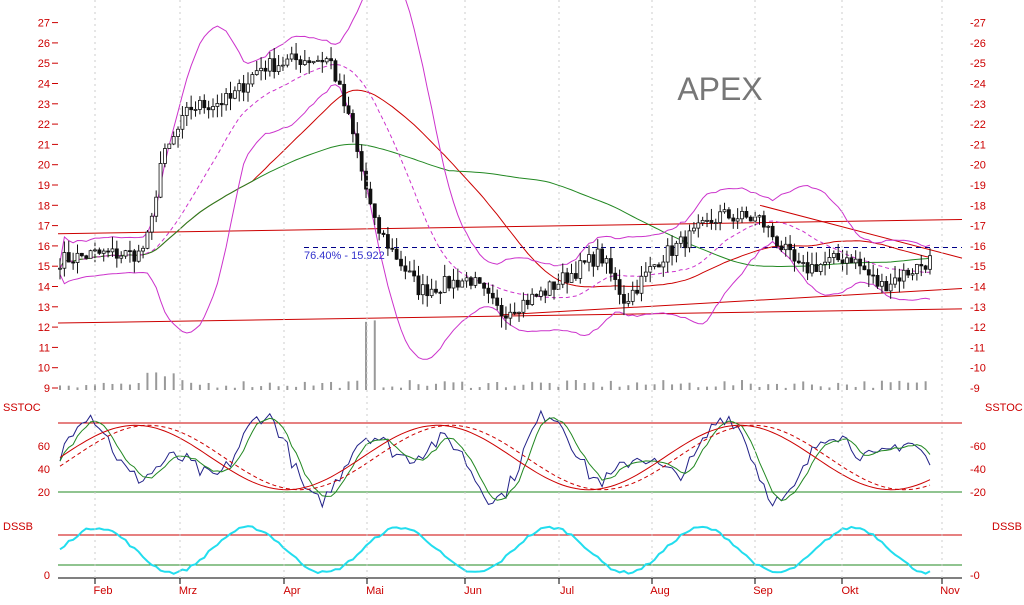 The image size is (1024, 605). I want to click on price-ytick-left: 11, so click(44, 348).